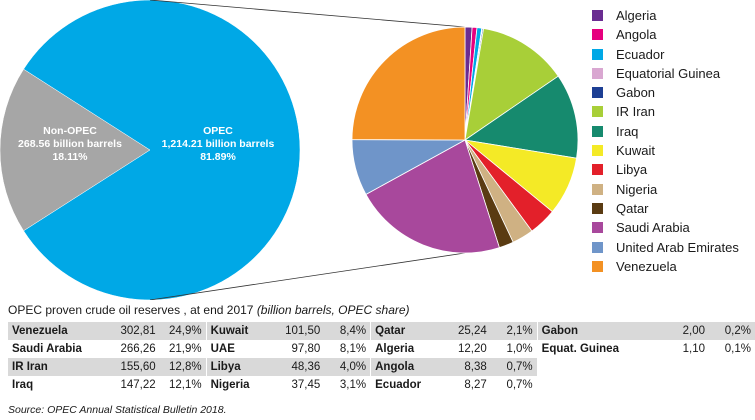  I want to click on legend-item-ir-iran: IR Iran, so click(673, 111).